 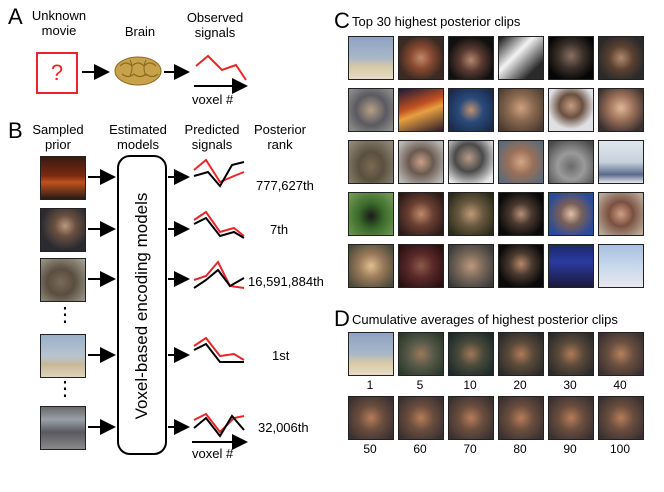 What do you see at coordinates (471, 110) in the screenshot?
I see `clip-r2-c3` at bounding box center [471, 110].